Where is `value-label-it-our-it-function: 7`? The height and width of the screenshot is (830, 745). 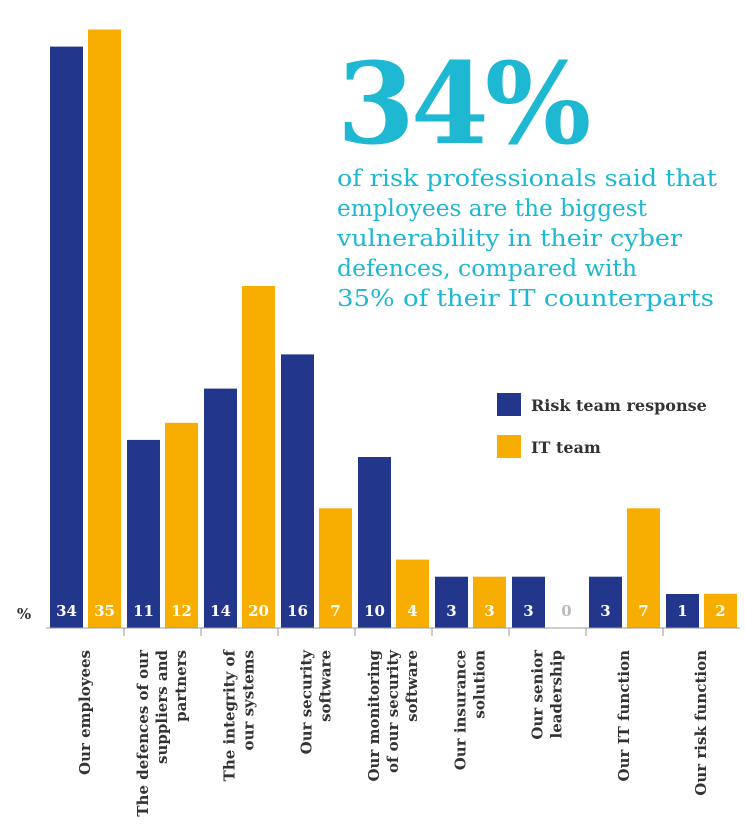
value-label-it-our-it-function: 7 is located at coordinates (643, 611).